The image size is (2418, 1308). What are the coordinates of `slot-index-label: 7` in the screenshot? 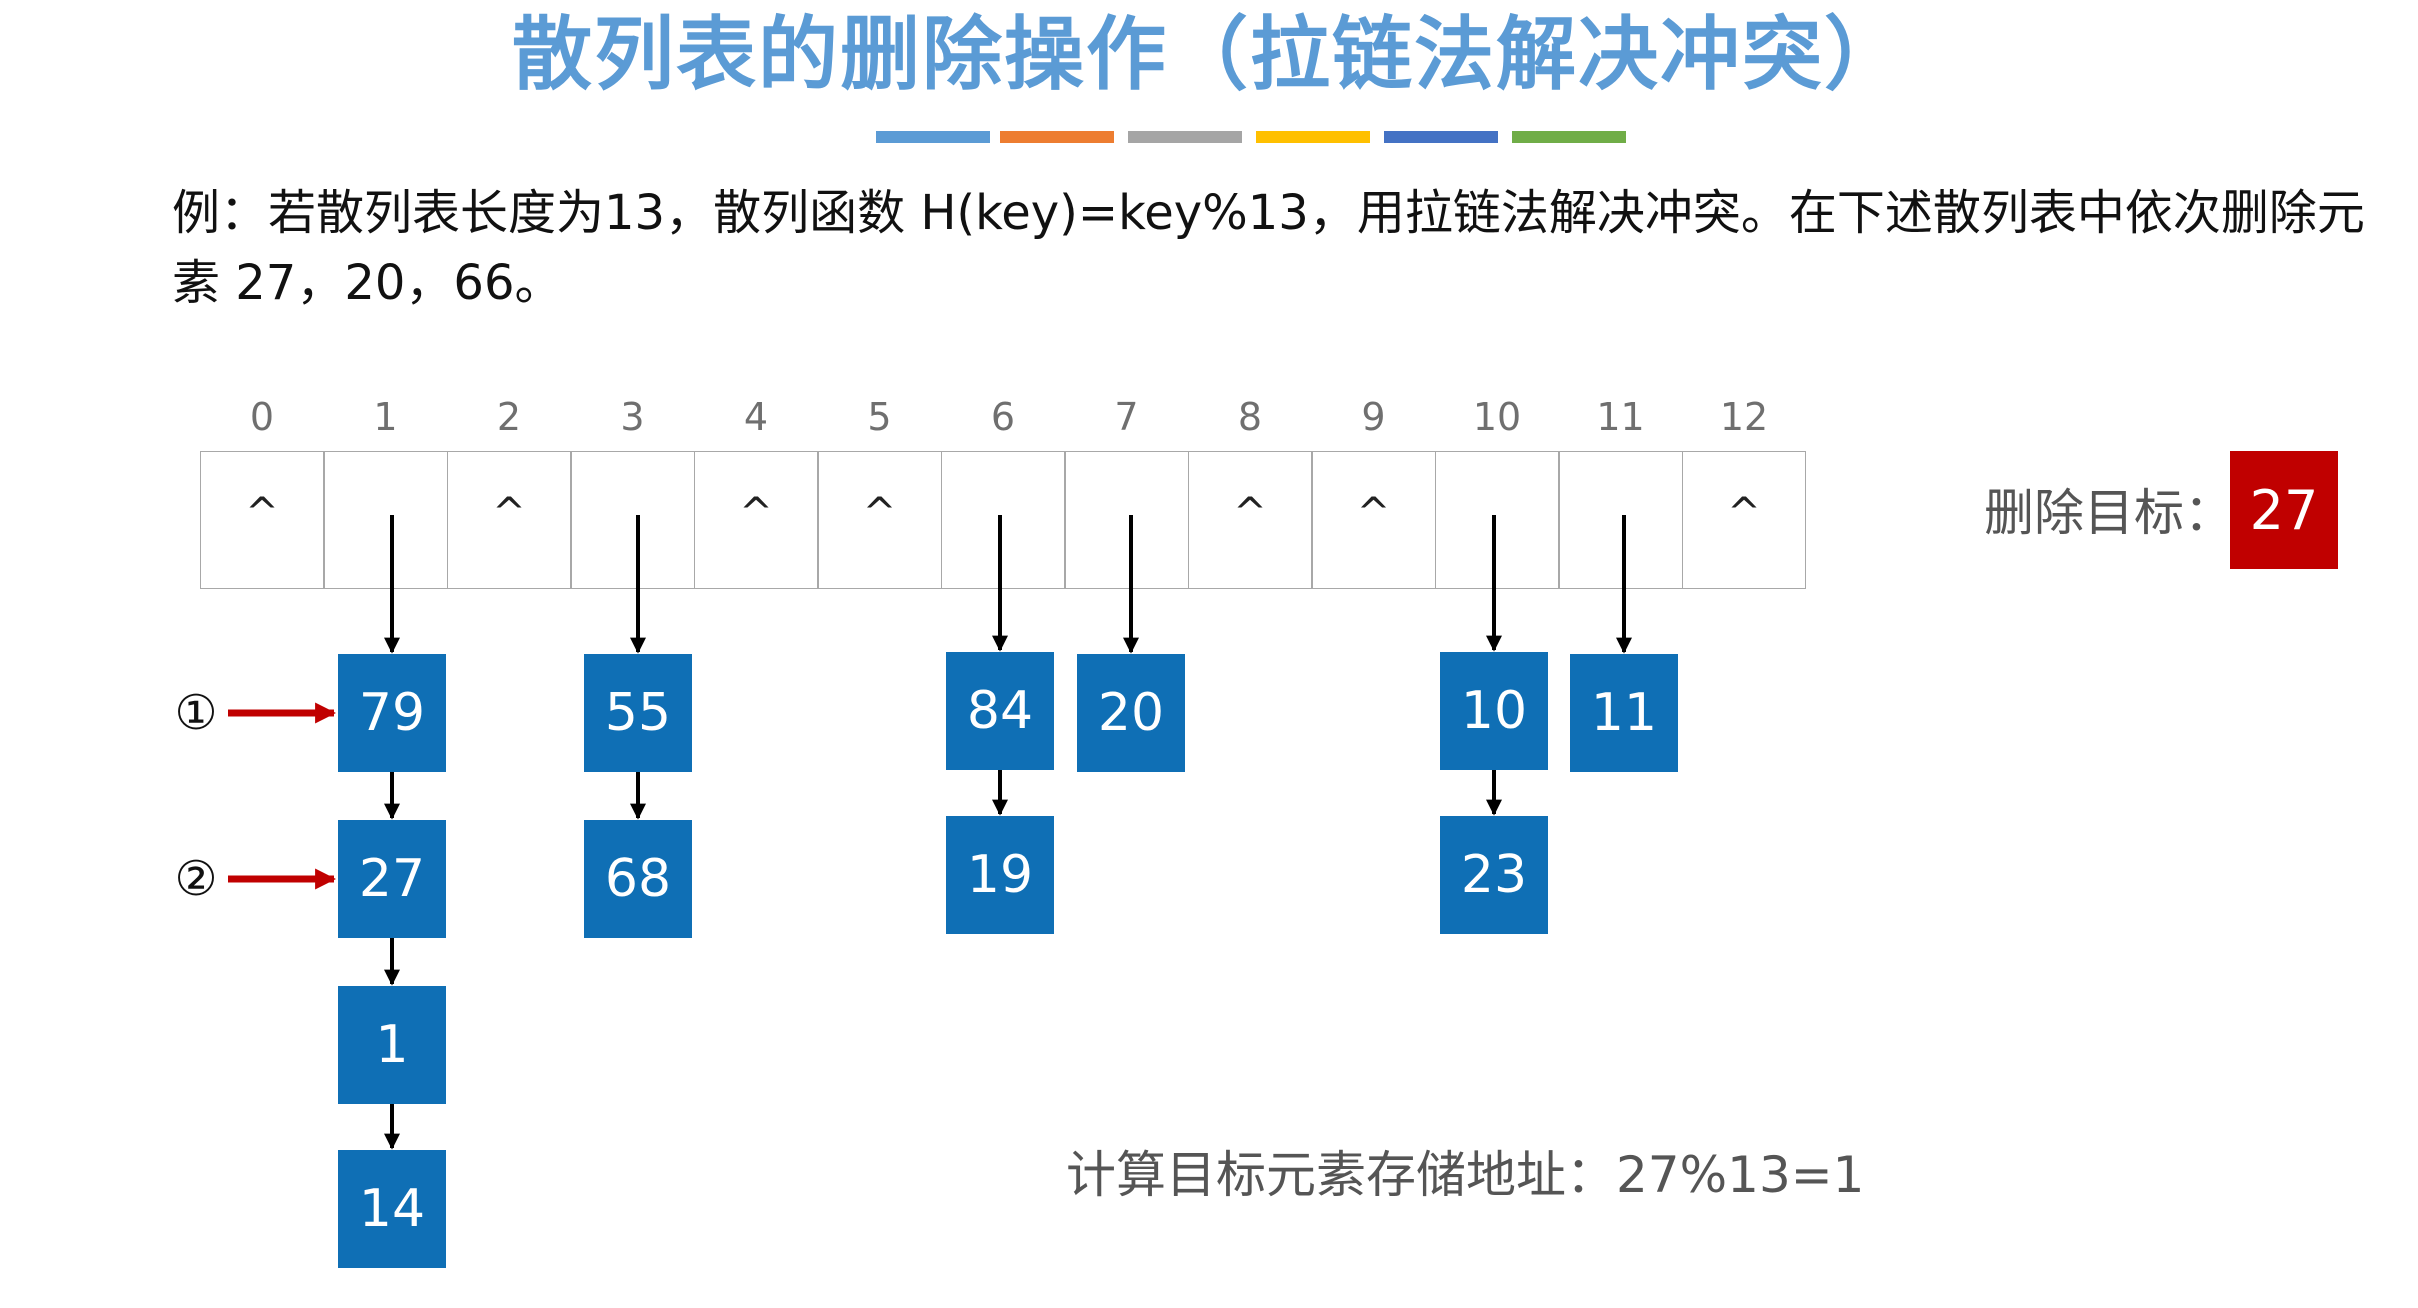 It's located at (1126, 417).